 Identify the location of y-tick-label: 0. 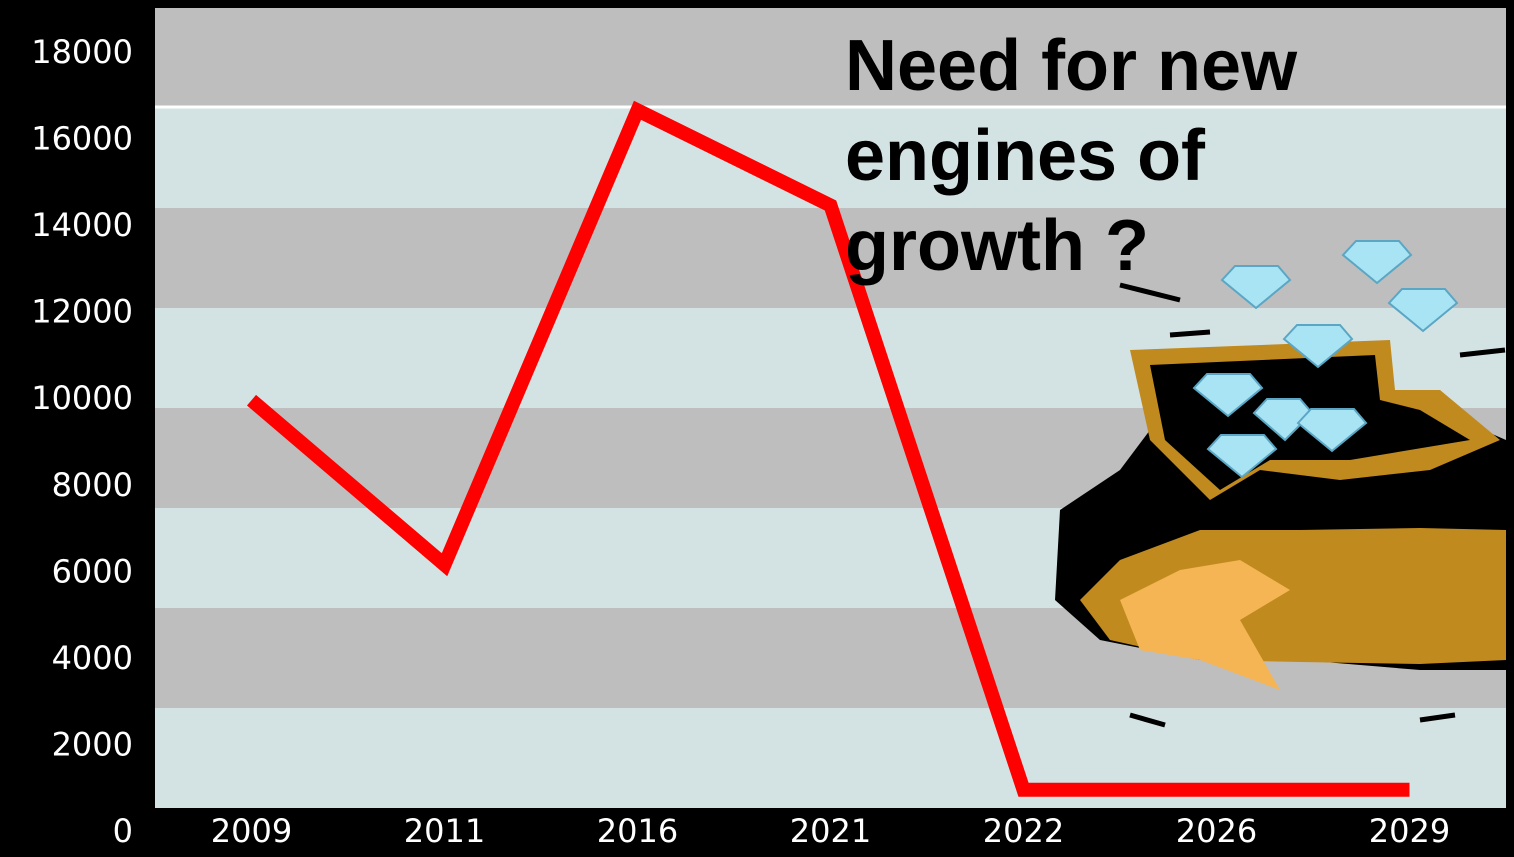
(123, 831).